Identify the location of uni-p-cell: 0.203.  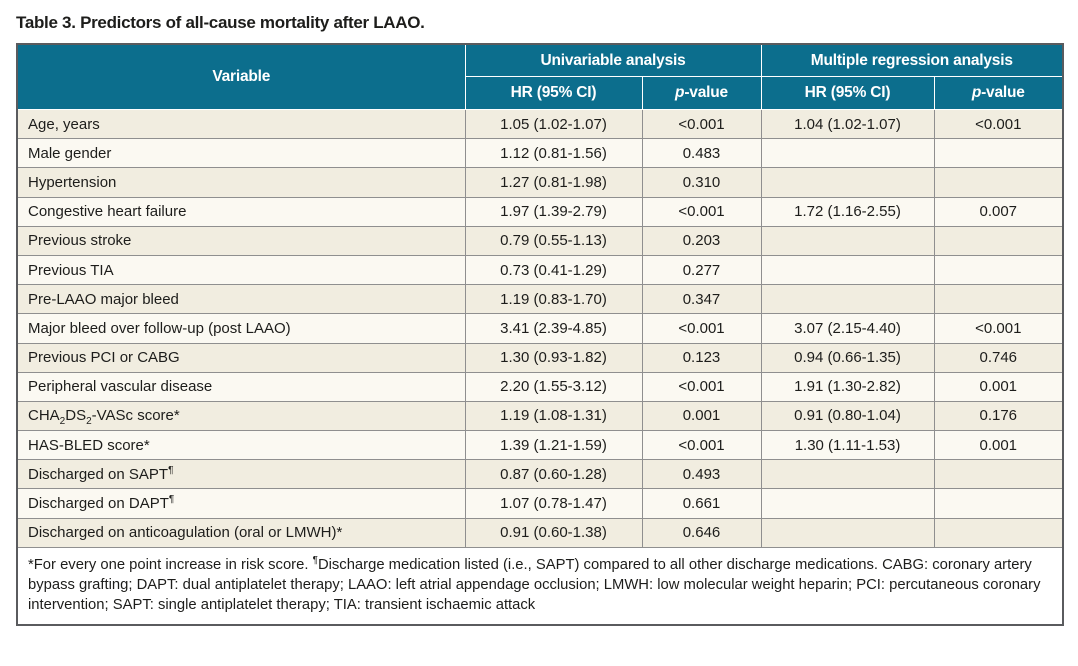
(701, 240).